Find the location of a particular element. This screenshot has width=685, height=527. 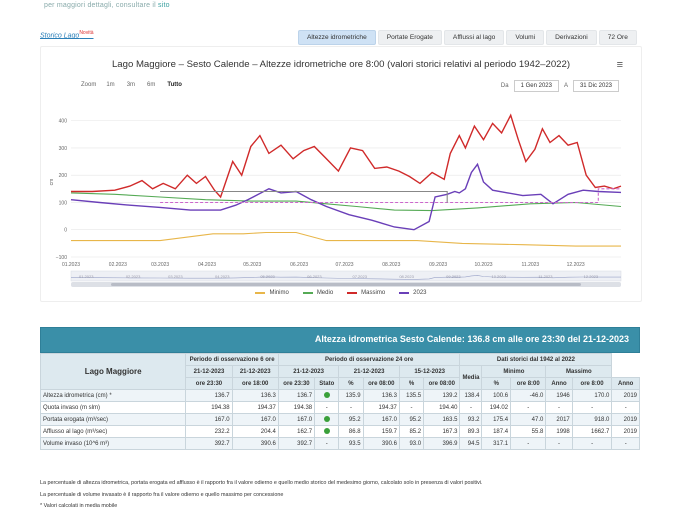

navigator-series is located at coordinates (345, 277).